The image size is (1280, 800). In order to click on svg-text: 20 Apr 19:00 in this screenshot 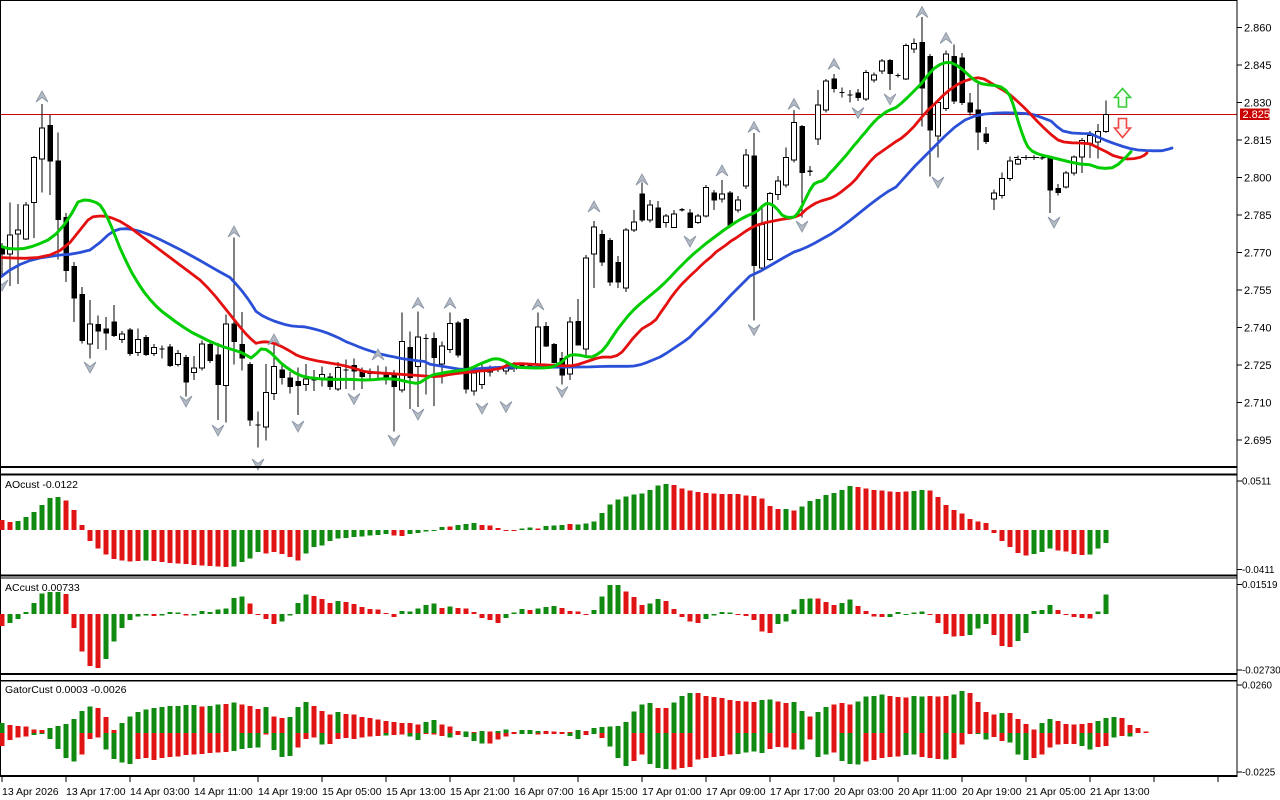, I will do `click(992, 792)`.